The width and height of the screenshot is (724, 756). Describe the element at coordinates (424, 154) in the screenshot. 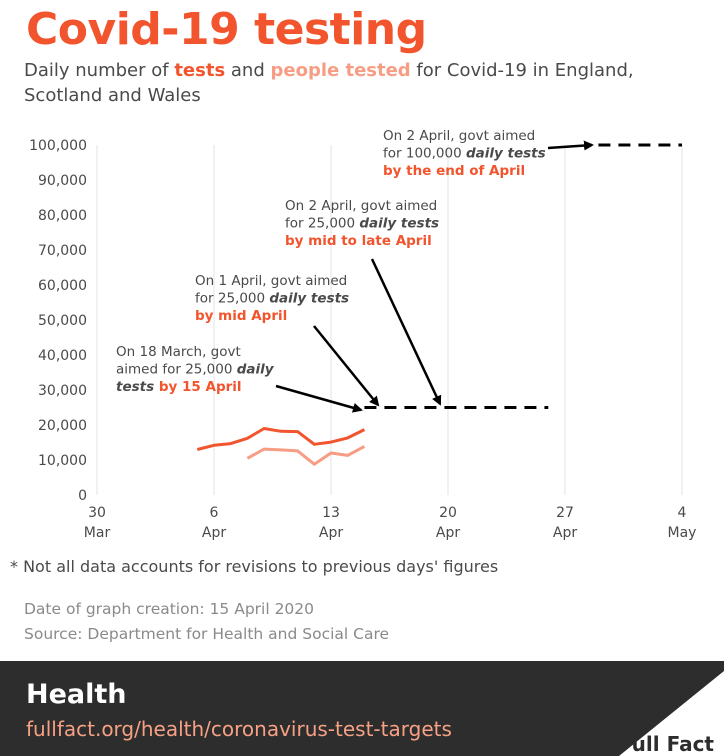

I see `annotation-line: for 100,000` at that location.